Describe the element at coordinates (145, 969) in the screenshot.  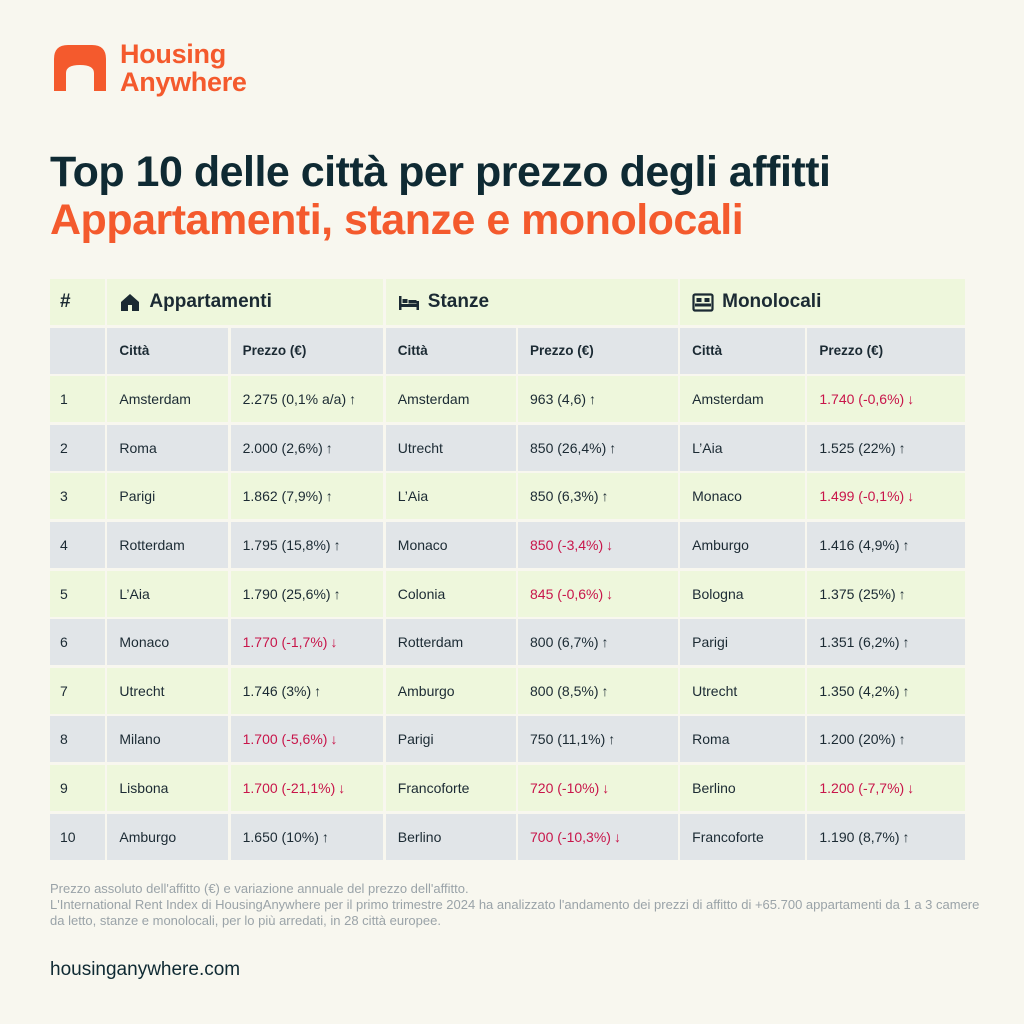
I see `website-url: housinganywhere.com` at that location.